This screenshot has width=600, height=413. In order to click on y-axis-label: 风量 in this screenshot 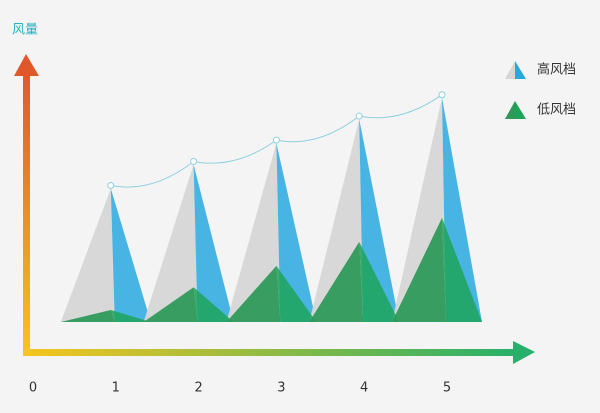, I will do `click(25, 30)`.